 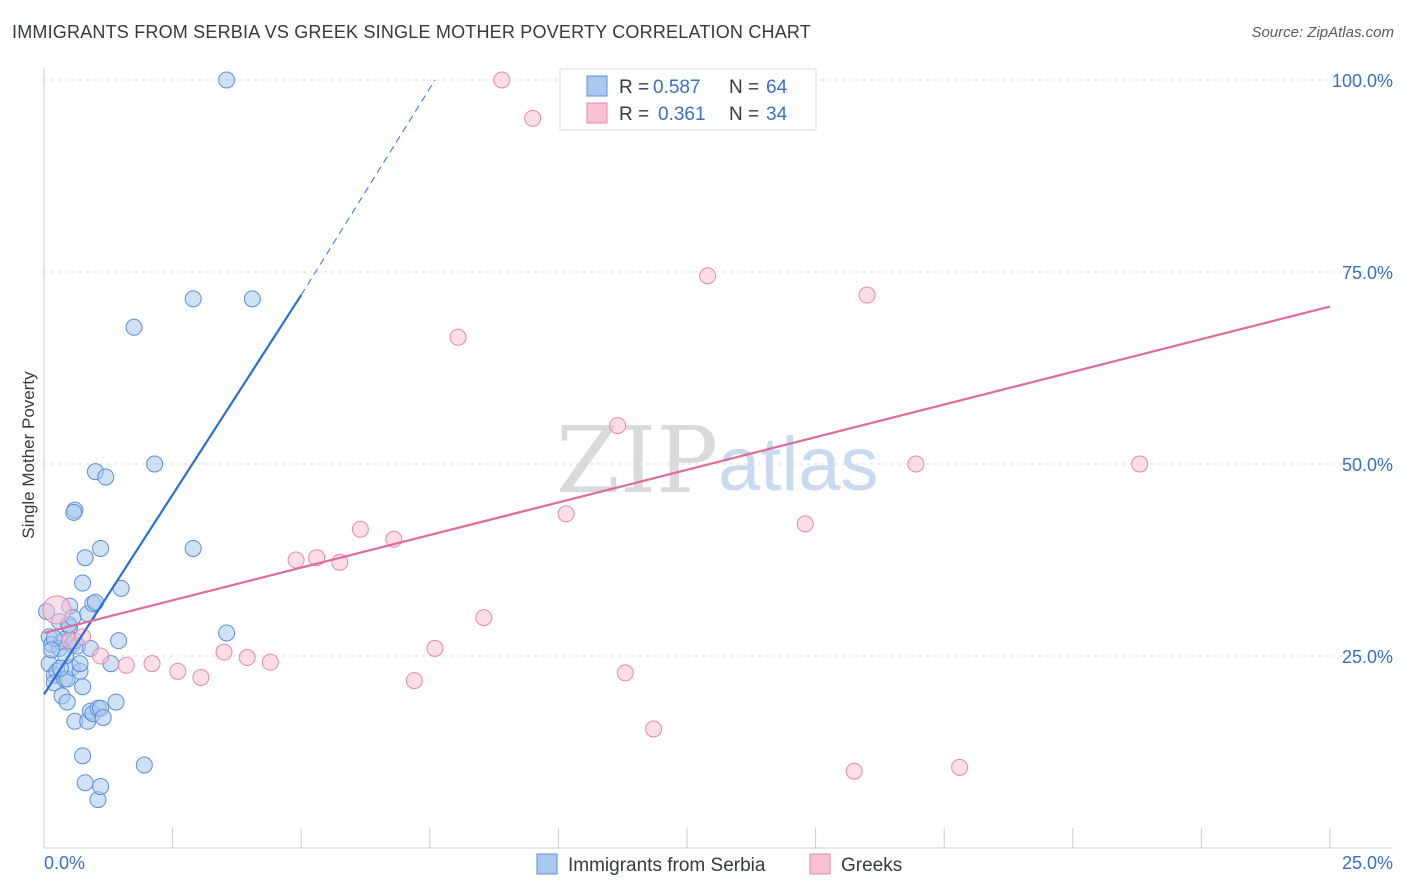 What do you see at coordinates (1362, 81) in the screenshot?
I see `y-tick-label: 100.0%` at bounding box center [1362, 81].